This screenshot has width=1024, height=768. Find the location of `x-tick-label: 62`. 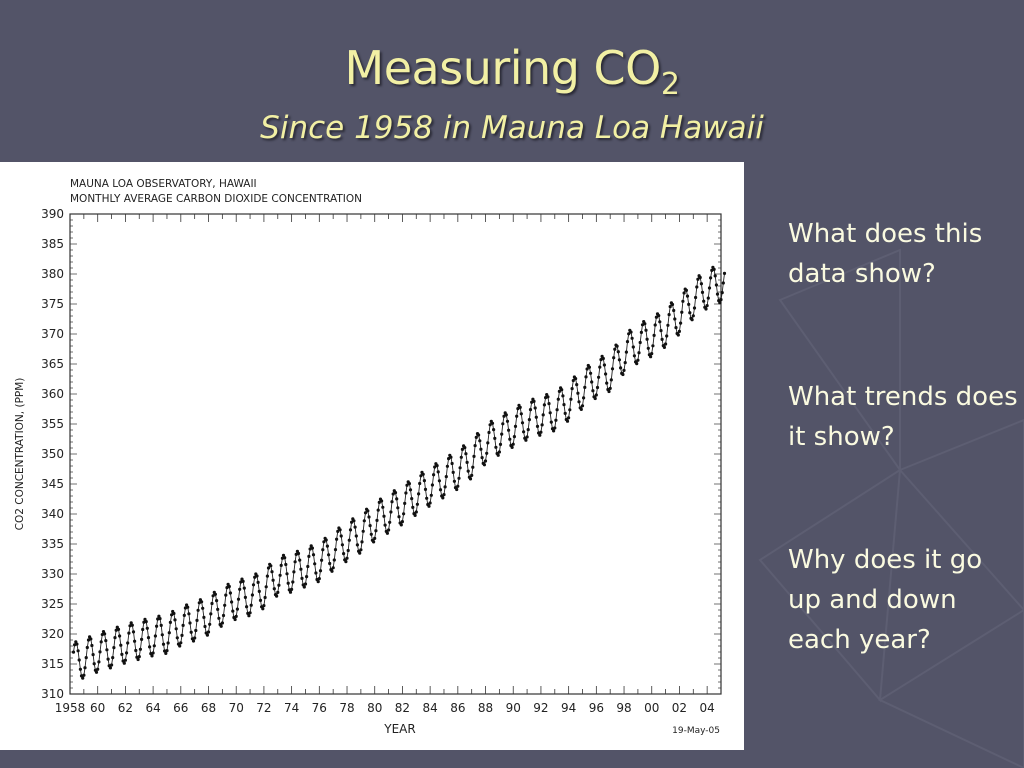

x-tick-label: 62 is located at coordinates (125, 708).